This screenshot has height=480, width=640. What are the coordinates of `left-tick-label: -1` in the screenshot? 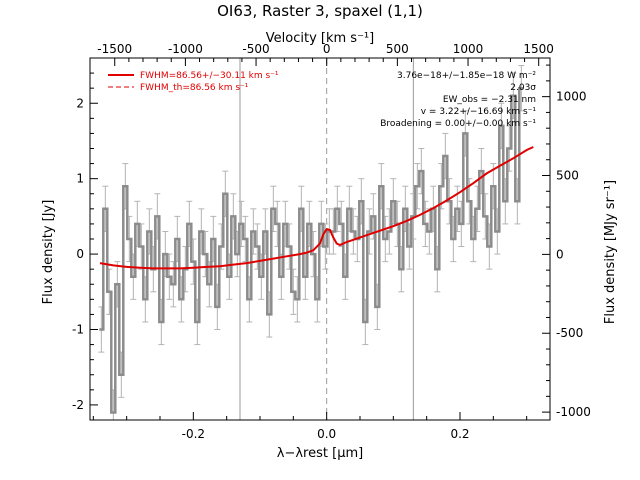 It's located at (78, 330).